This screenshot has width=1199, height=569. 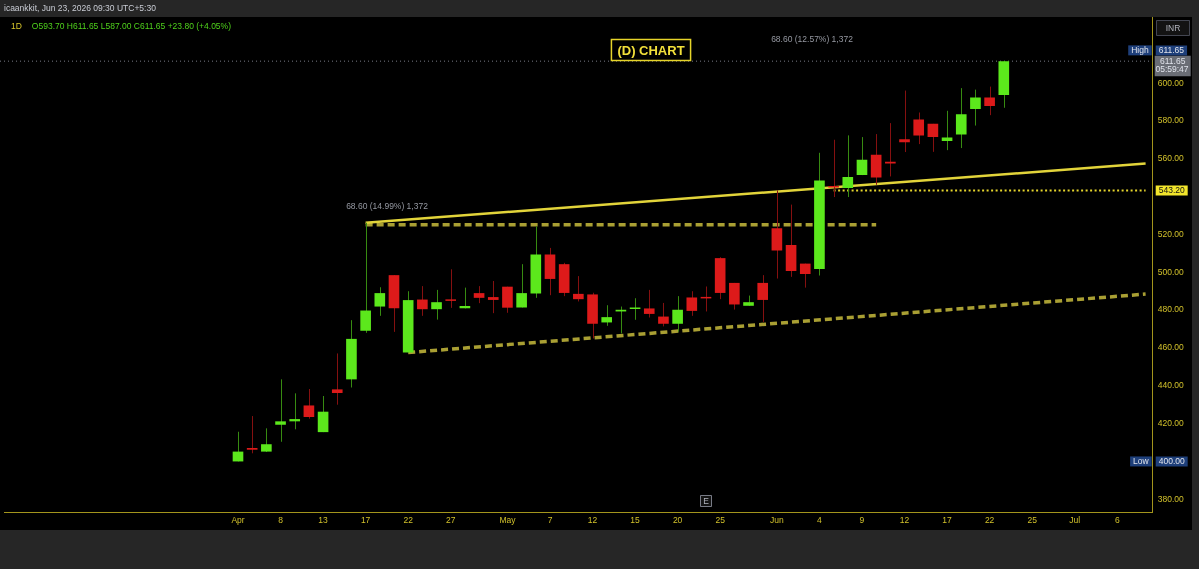 I want to click on text: (D) CHART, so click(x=651, y=50).